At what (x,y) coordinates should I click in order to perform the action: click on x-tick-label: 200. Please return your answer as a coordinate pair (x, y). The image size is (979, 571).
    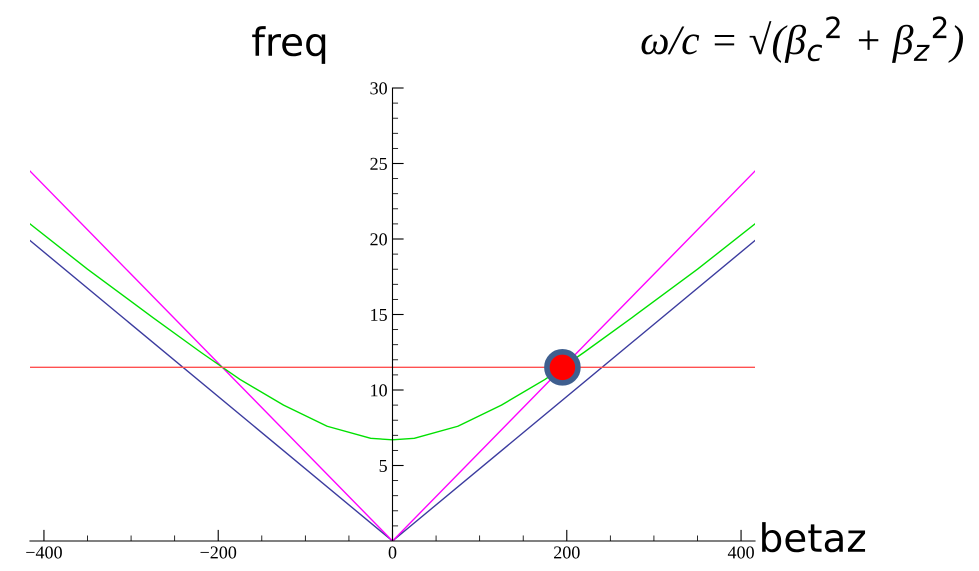
    Looking at the image, I should click on (567, 552).